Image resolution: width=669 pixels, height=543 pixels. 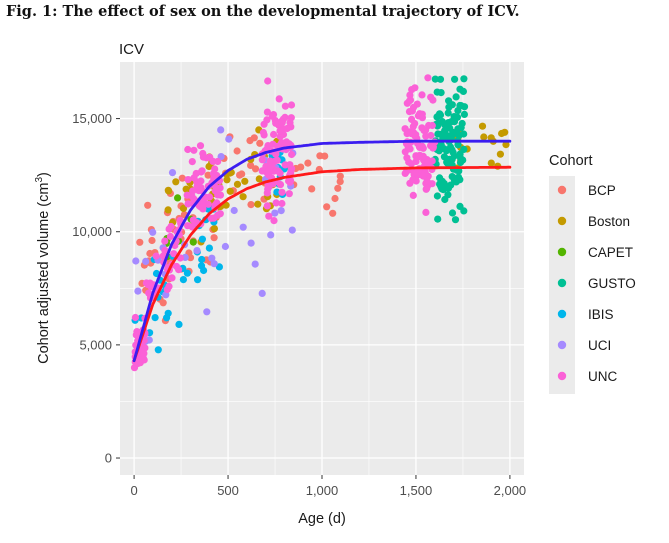 I want to click on x-tick-label: 0, so click(x=133, y=490).